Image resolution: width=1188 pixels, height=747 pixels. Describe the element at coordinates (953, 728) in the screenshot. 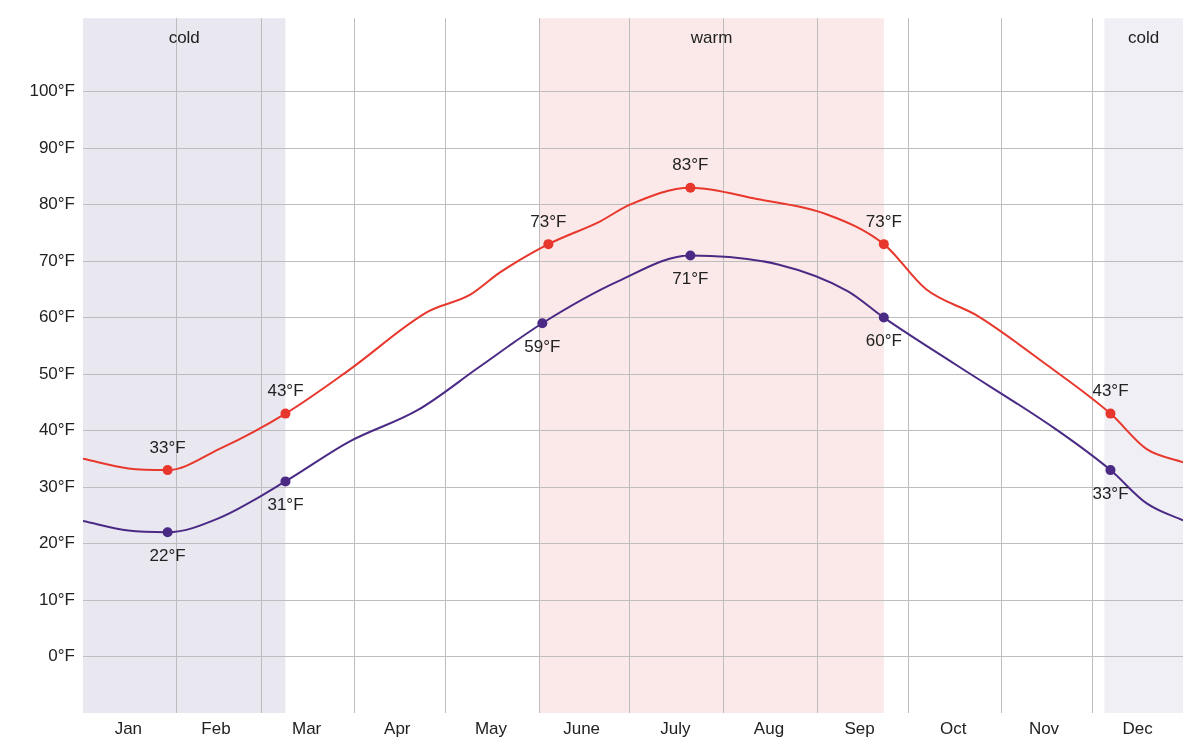

I see `x-tick-label: Oct` at that location.